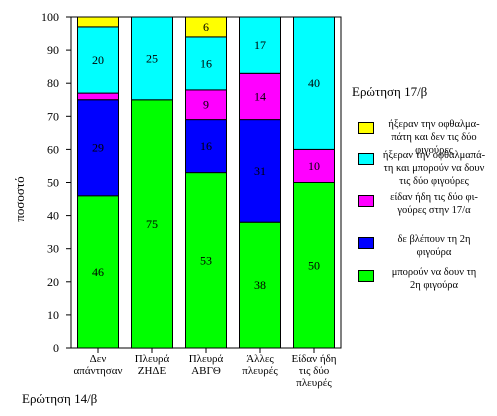 The height and width of the screenshot is (416, 497). Describe the element at coordinates (19, 198) in the screenshot. I see `y-axis-label: ποσοστό` at that location.